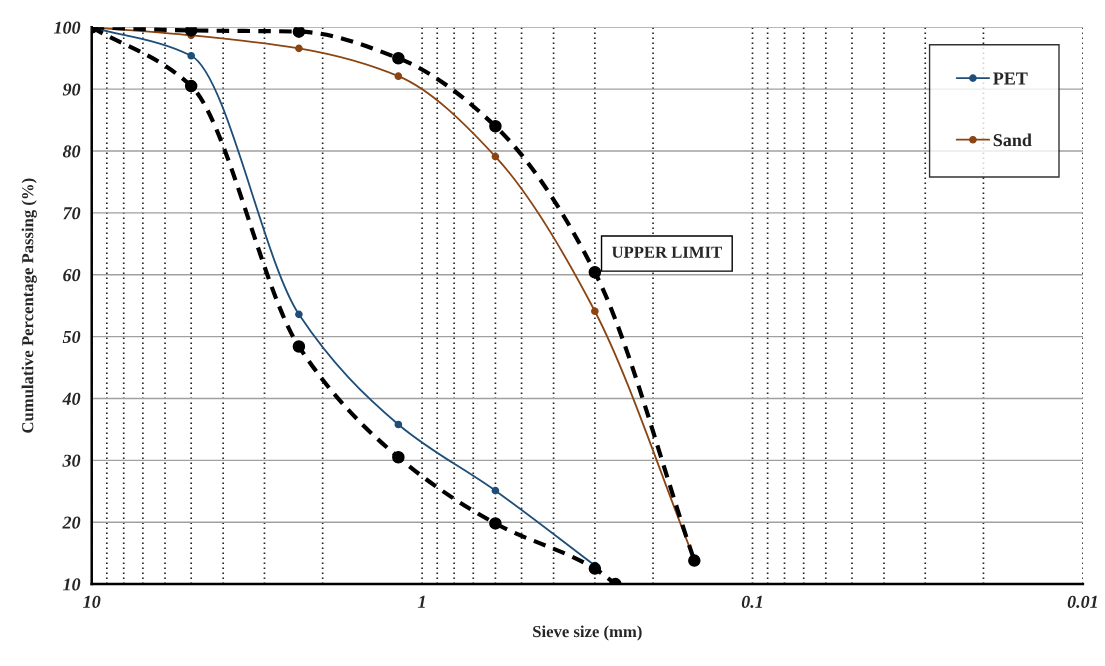 This screenshot has height=666, width=1105. Describe the element at coordinates (1082, 601) in the screenshot. I see `x-tick-label: 0.01` at that location.